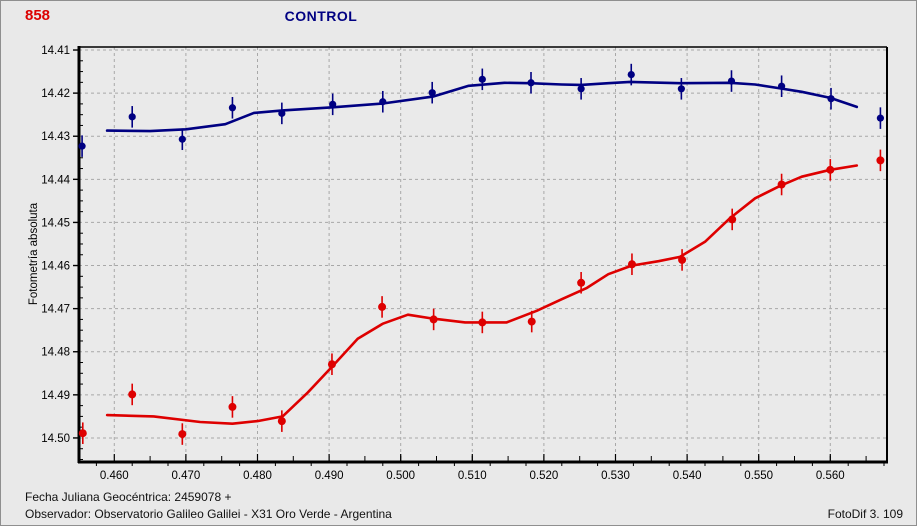 Image resolution: width=917 pixels, height=526 pixels. Describe the element at coordinates (38, 15) in the screenshot. I see `object-number-label: 858` at that location.